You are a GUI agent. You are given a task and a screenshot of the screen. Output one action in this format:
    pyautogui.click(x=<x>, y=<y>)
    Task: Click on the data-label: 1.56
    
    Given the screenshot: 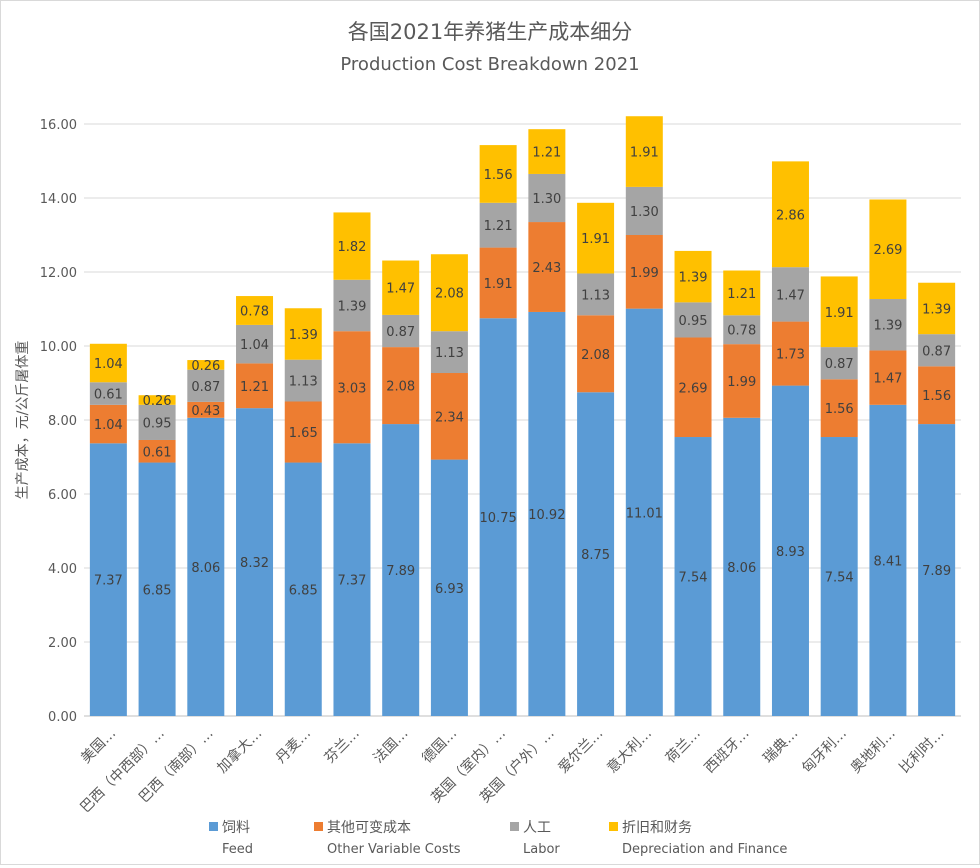 What is the action you would take?
    pyautogui.click(x=839, y=409)
    